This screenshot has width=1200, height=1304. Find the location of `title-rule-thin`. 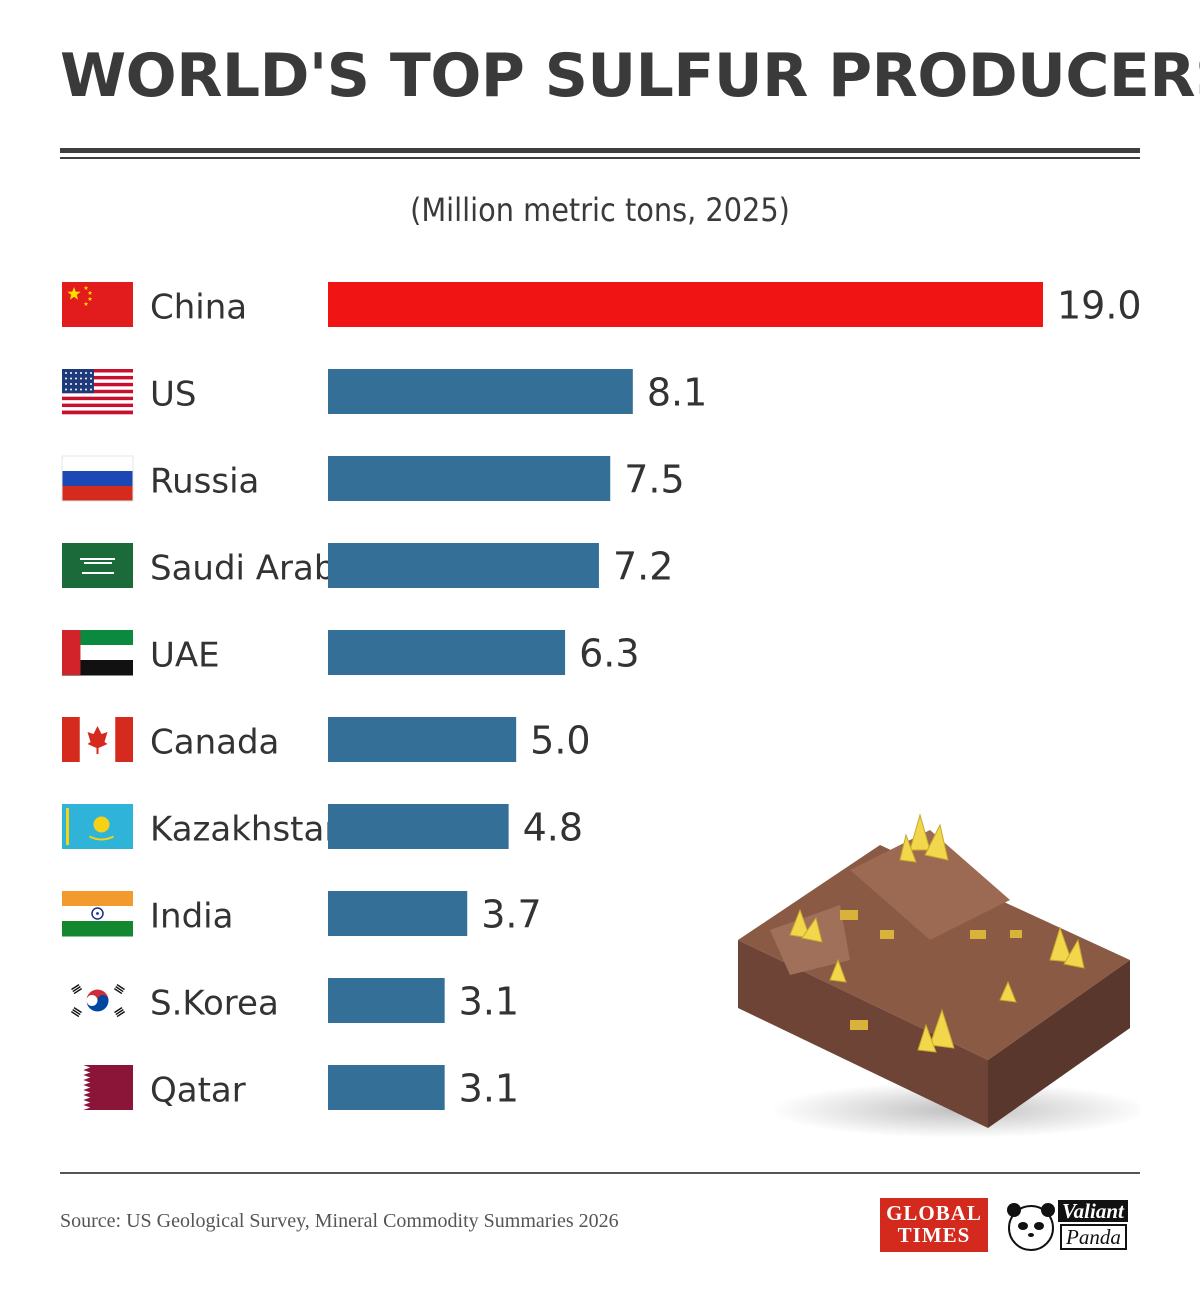

title-rule-thin is located at coordinates (600, 158).